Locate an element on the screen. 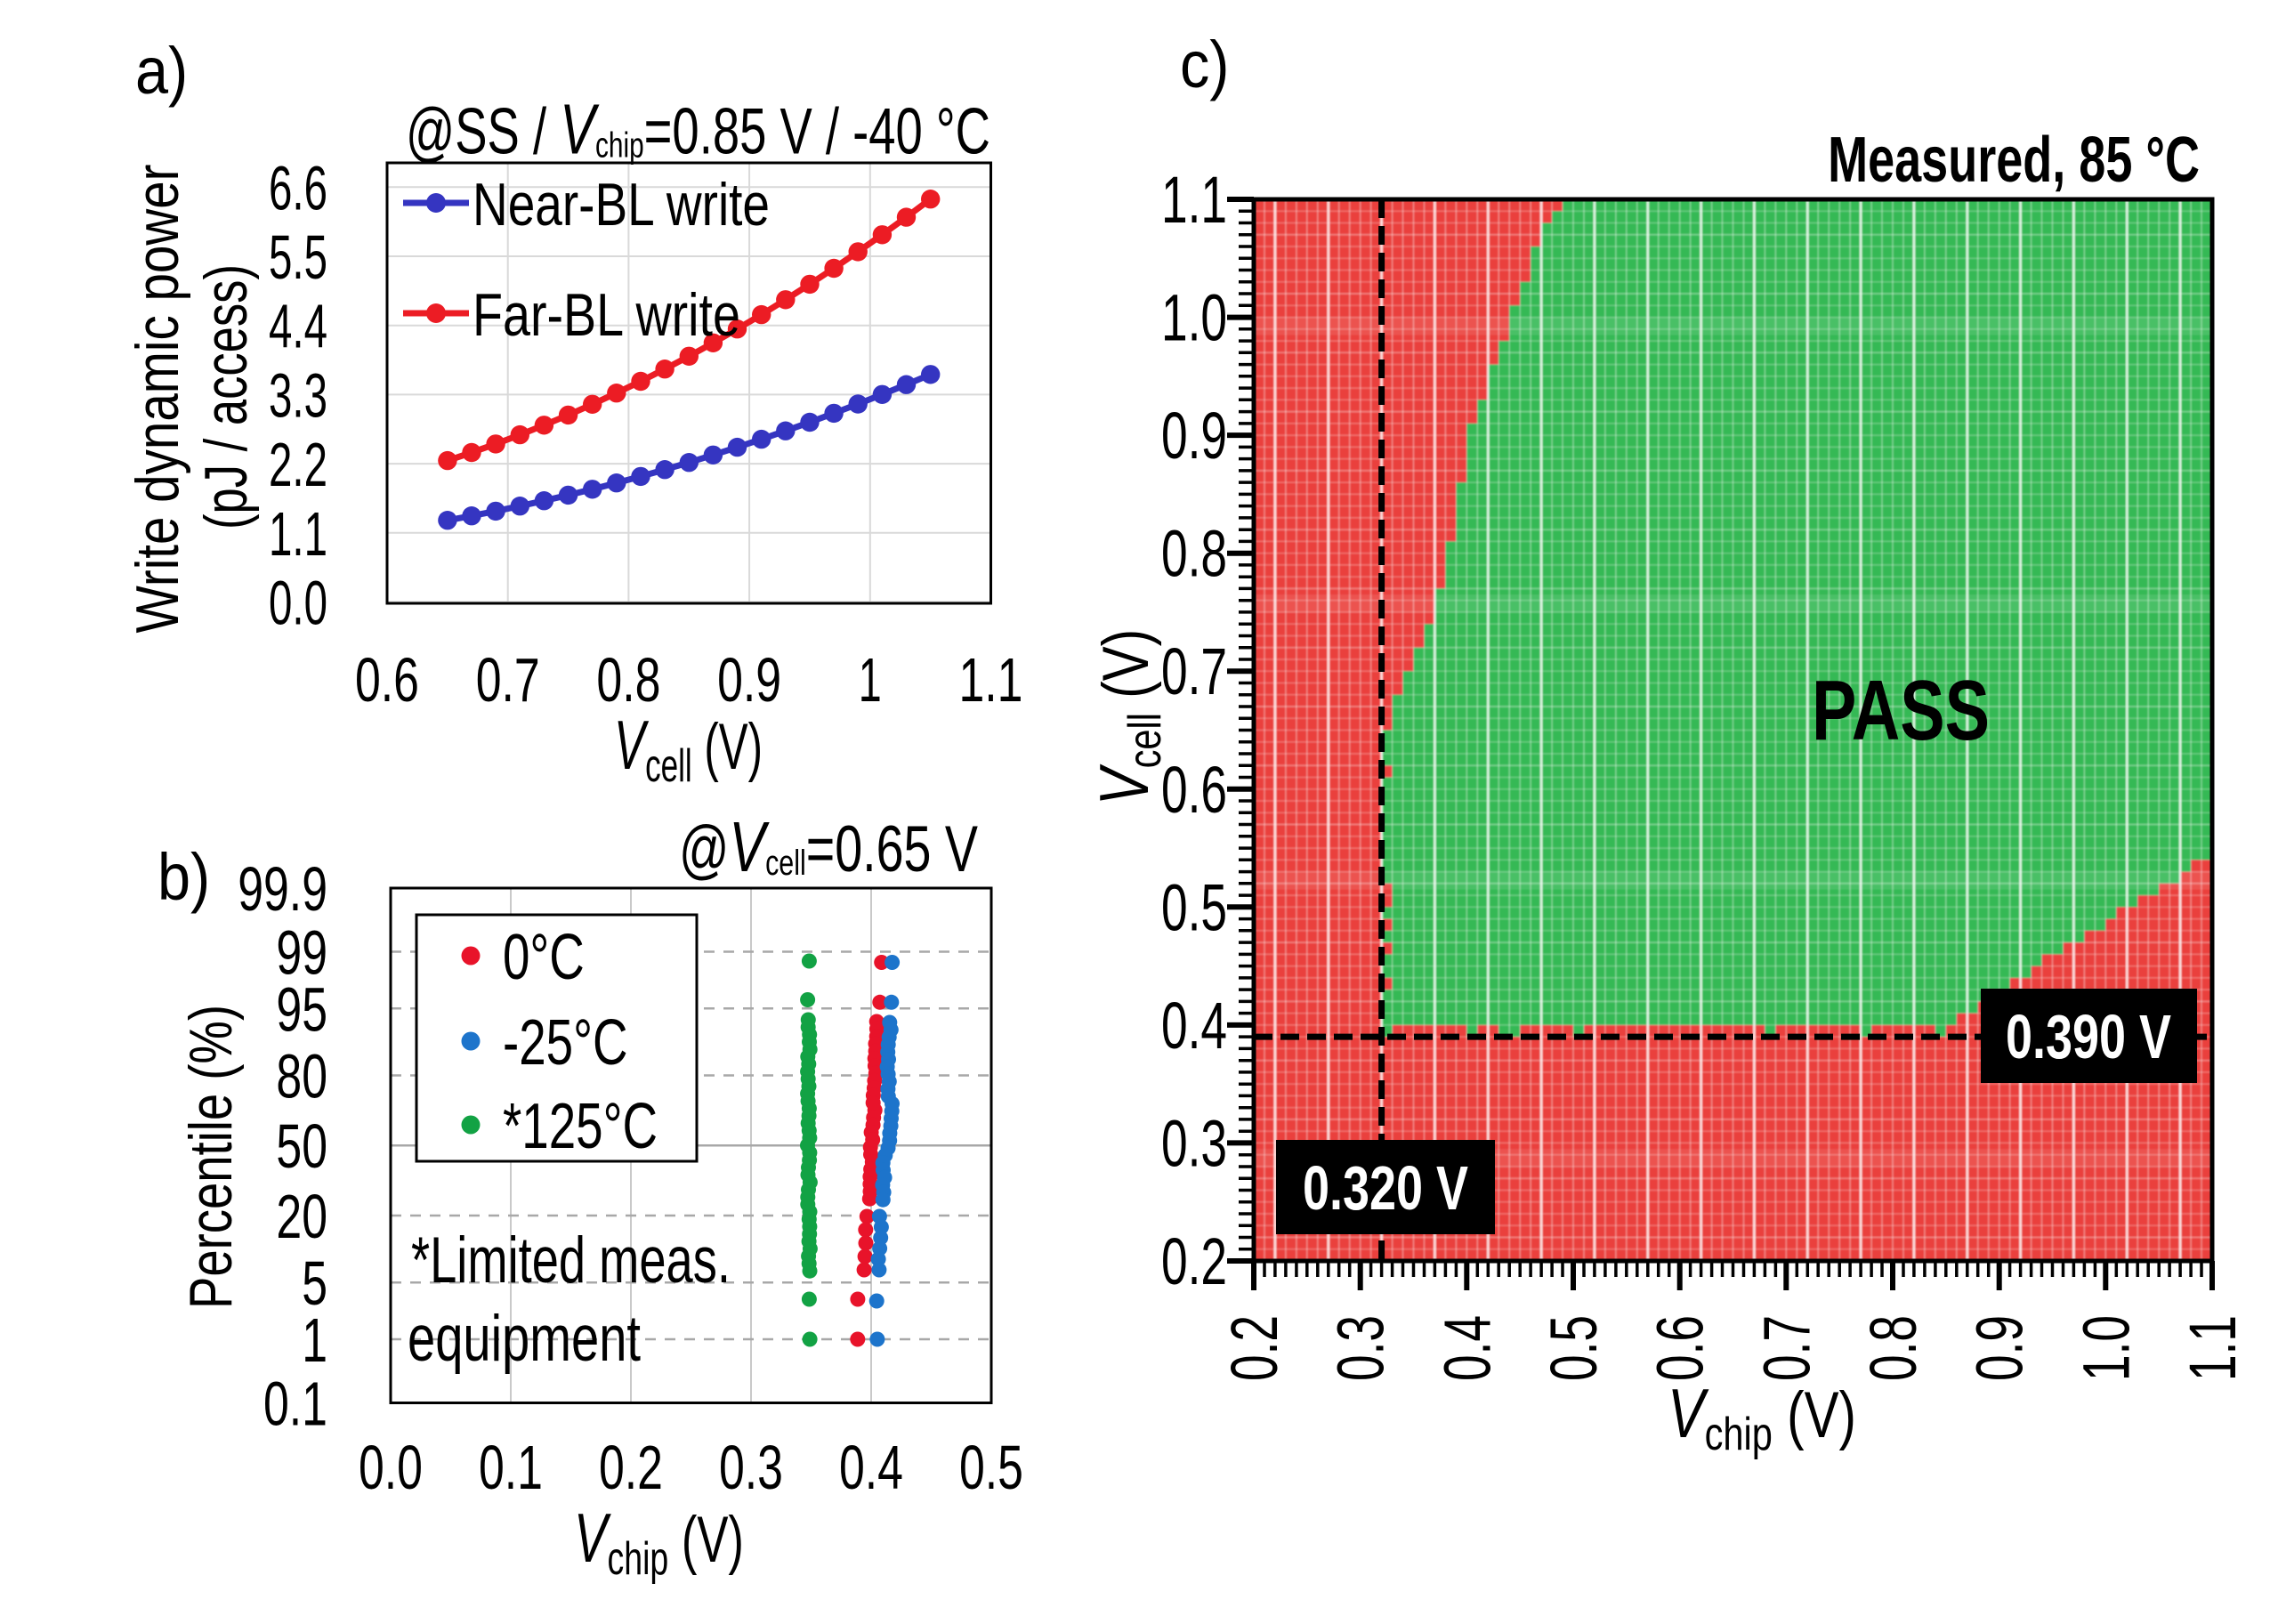  svg-text: PASS is located at coordinates (1901, 710).